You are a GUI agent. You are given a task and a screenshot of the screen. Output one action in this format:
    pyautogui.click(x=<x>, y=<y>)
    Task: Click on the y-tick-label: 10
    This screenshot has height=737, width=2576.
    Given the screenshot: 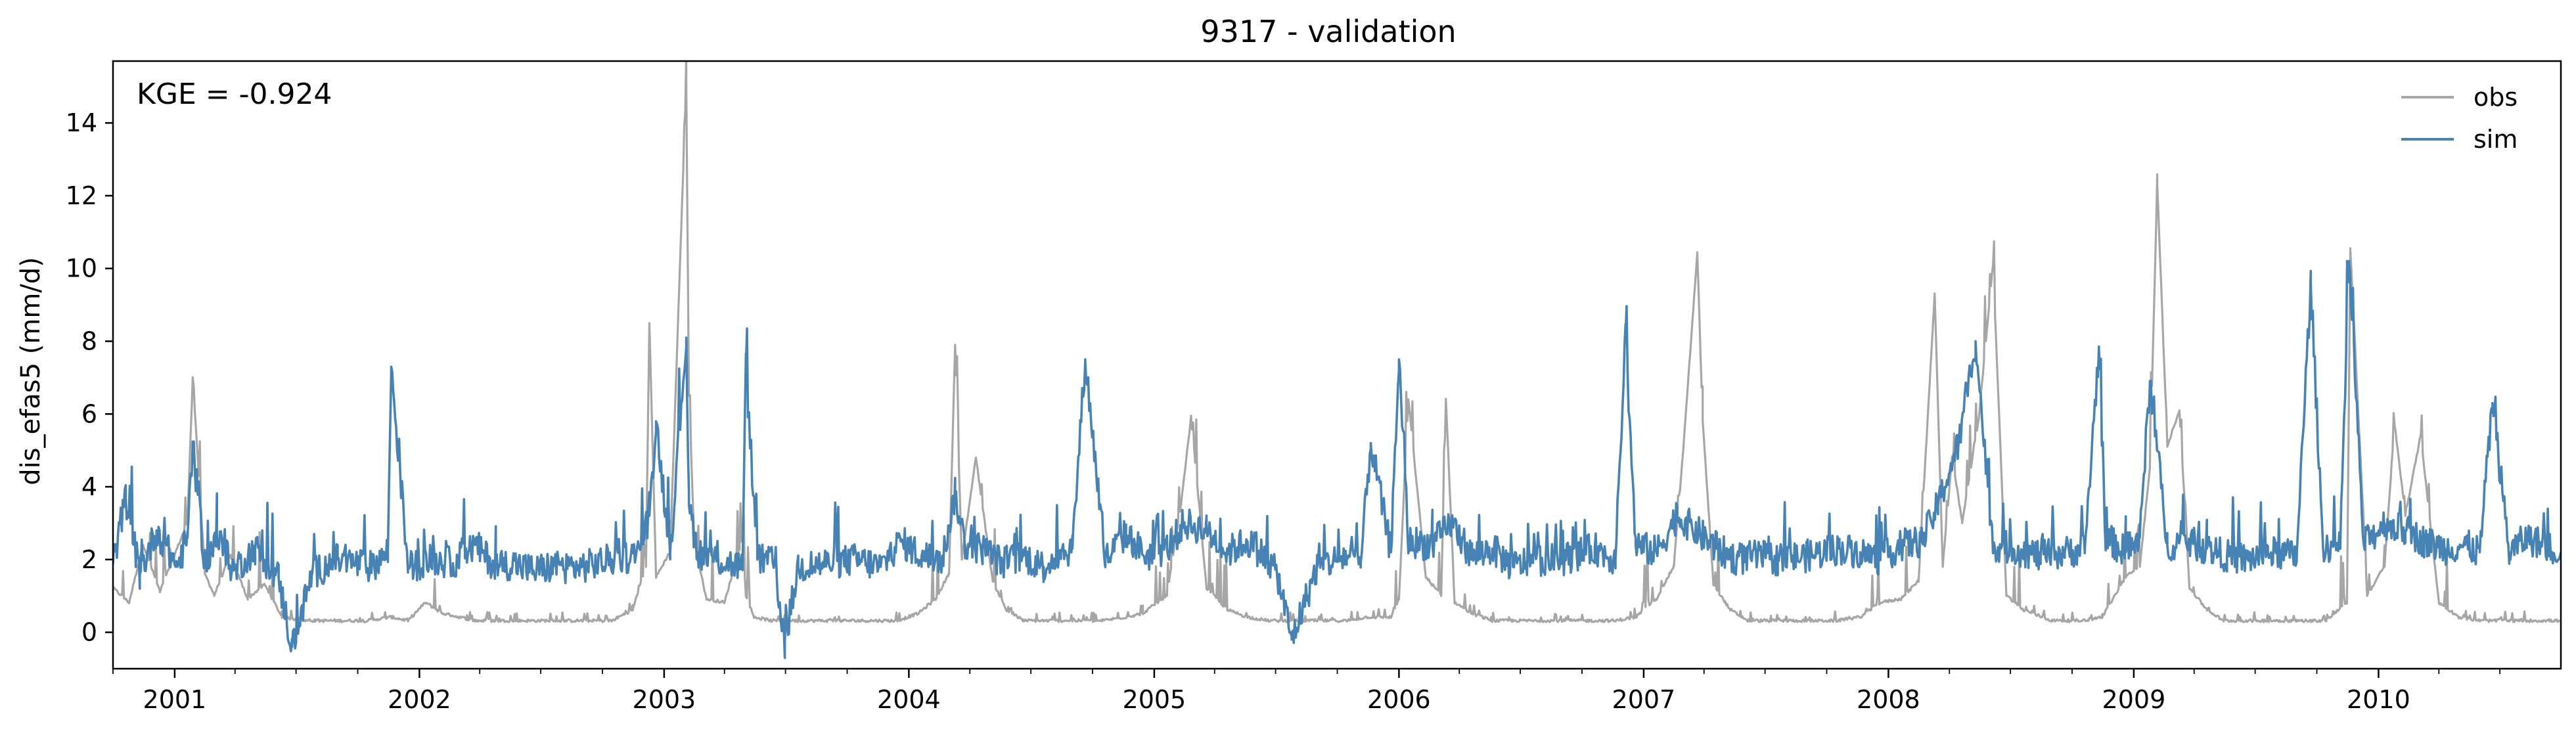 What is the action you would take?
    pyautogui.click(x=81, y=268)
    